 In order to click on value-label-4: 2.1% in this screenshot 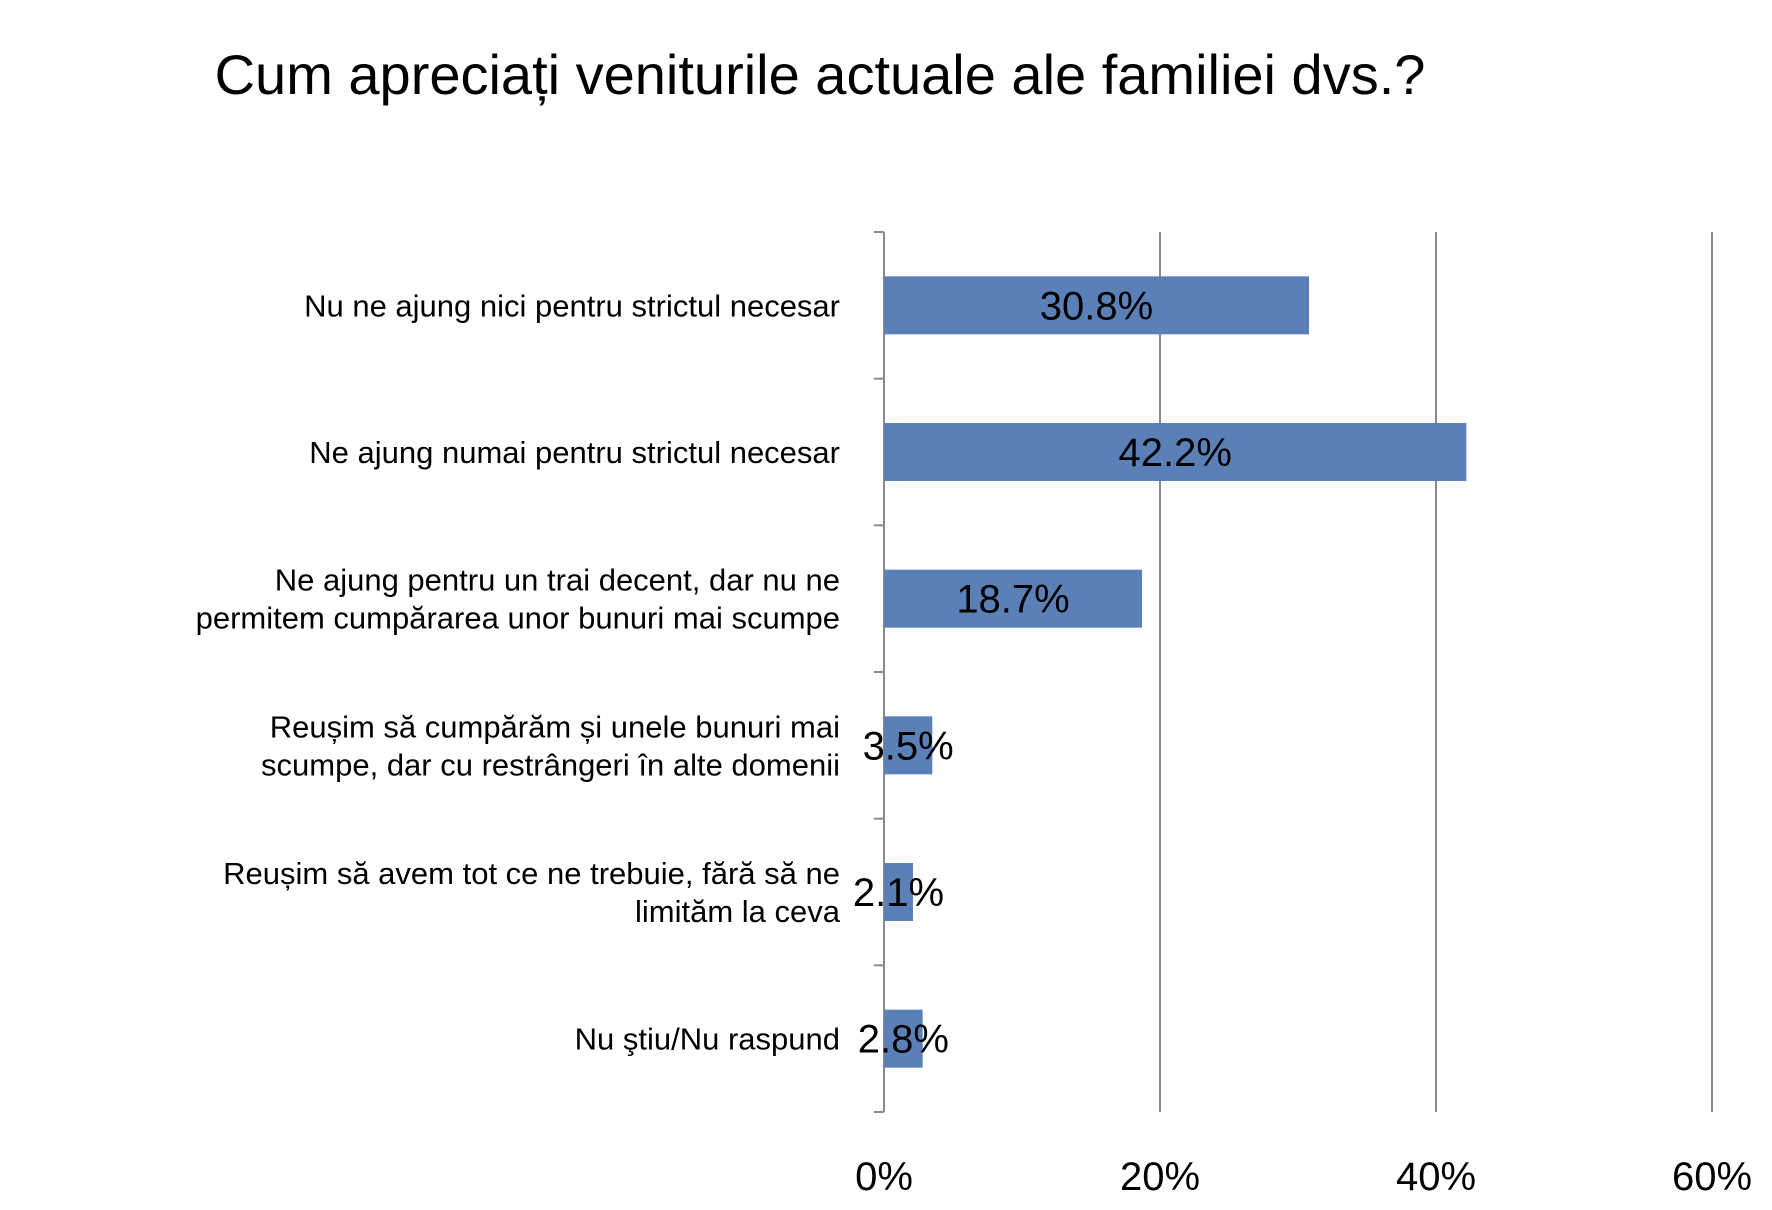, I will do `click(898, 893)`.